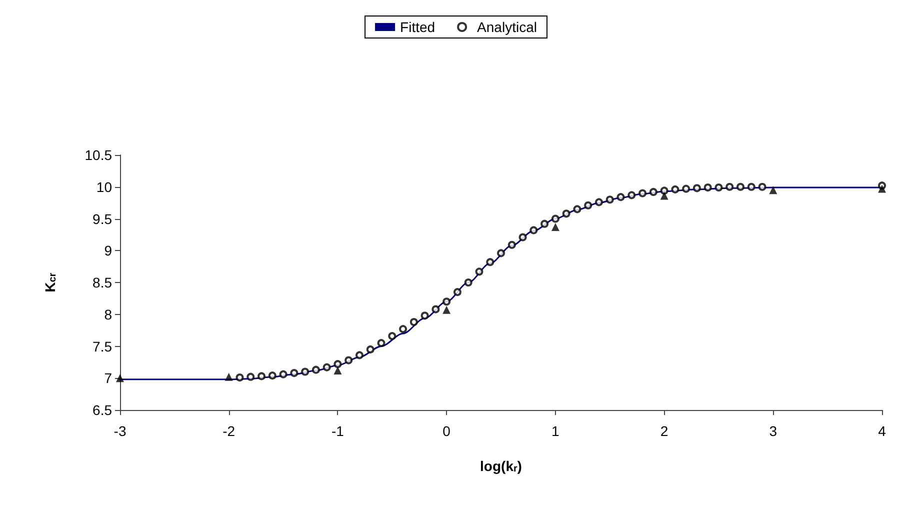 This screenshot has height=518, width=912. Describe the element at coordinates (120, 431) in the screenshot. I see `x-tick-label: -3` at that location.